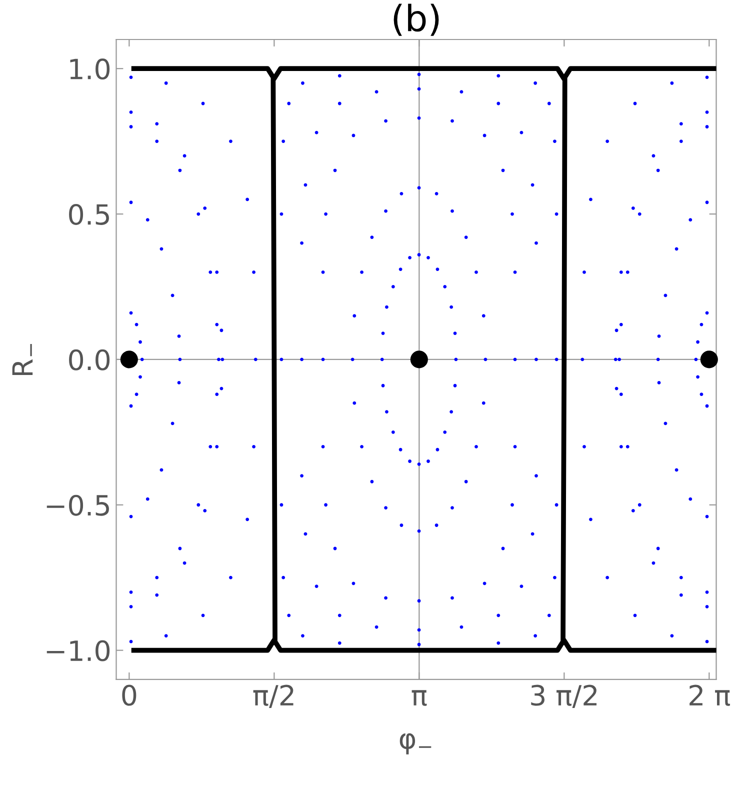  What do you see at coordinates (129, 695) in the screenshot?
I see `x-tick-label: 0` at bounding box center [129, 695].